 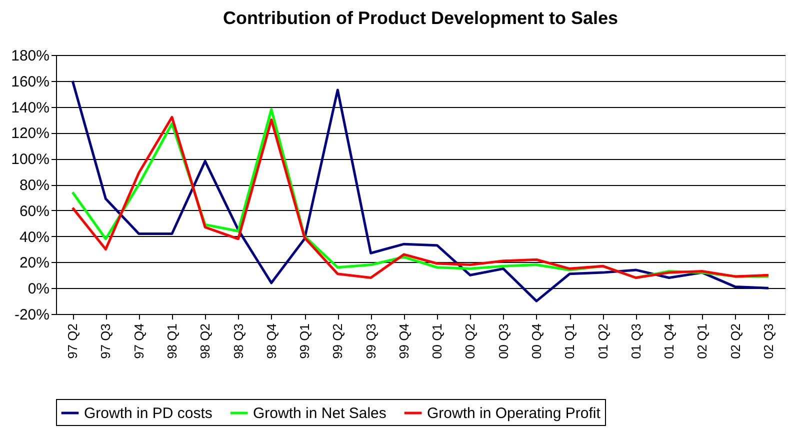 I want to click on x-tick-label: 99 Q4, so click(x=404, y=341).